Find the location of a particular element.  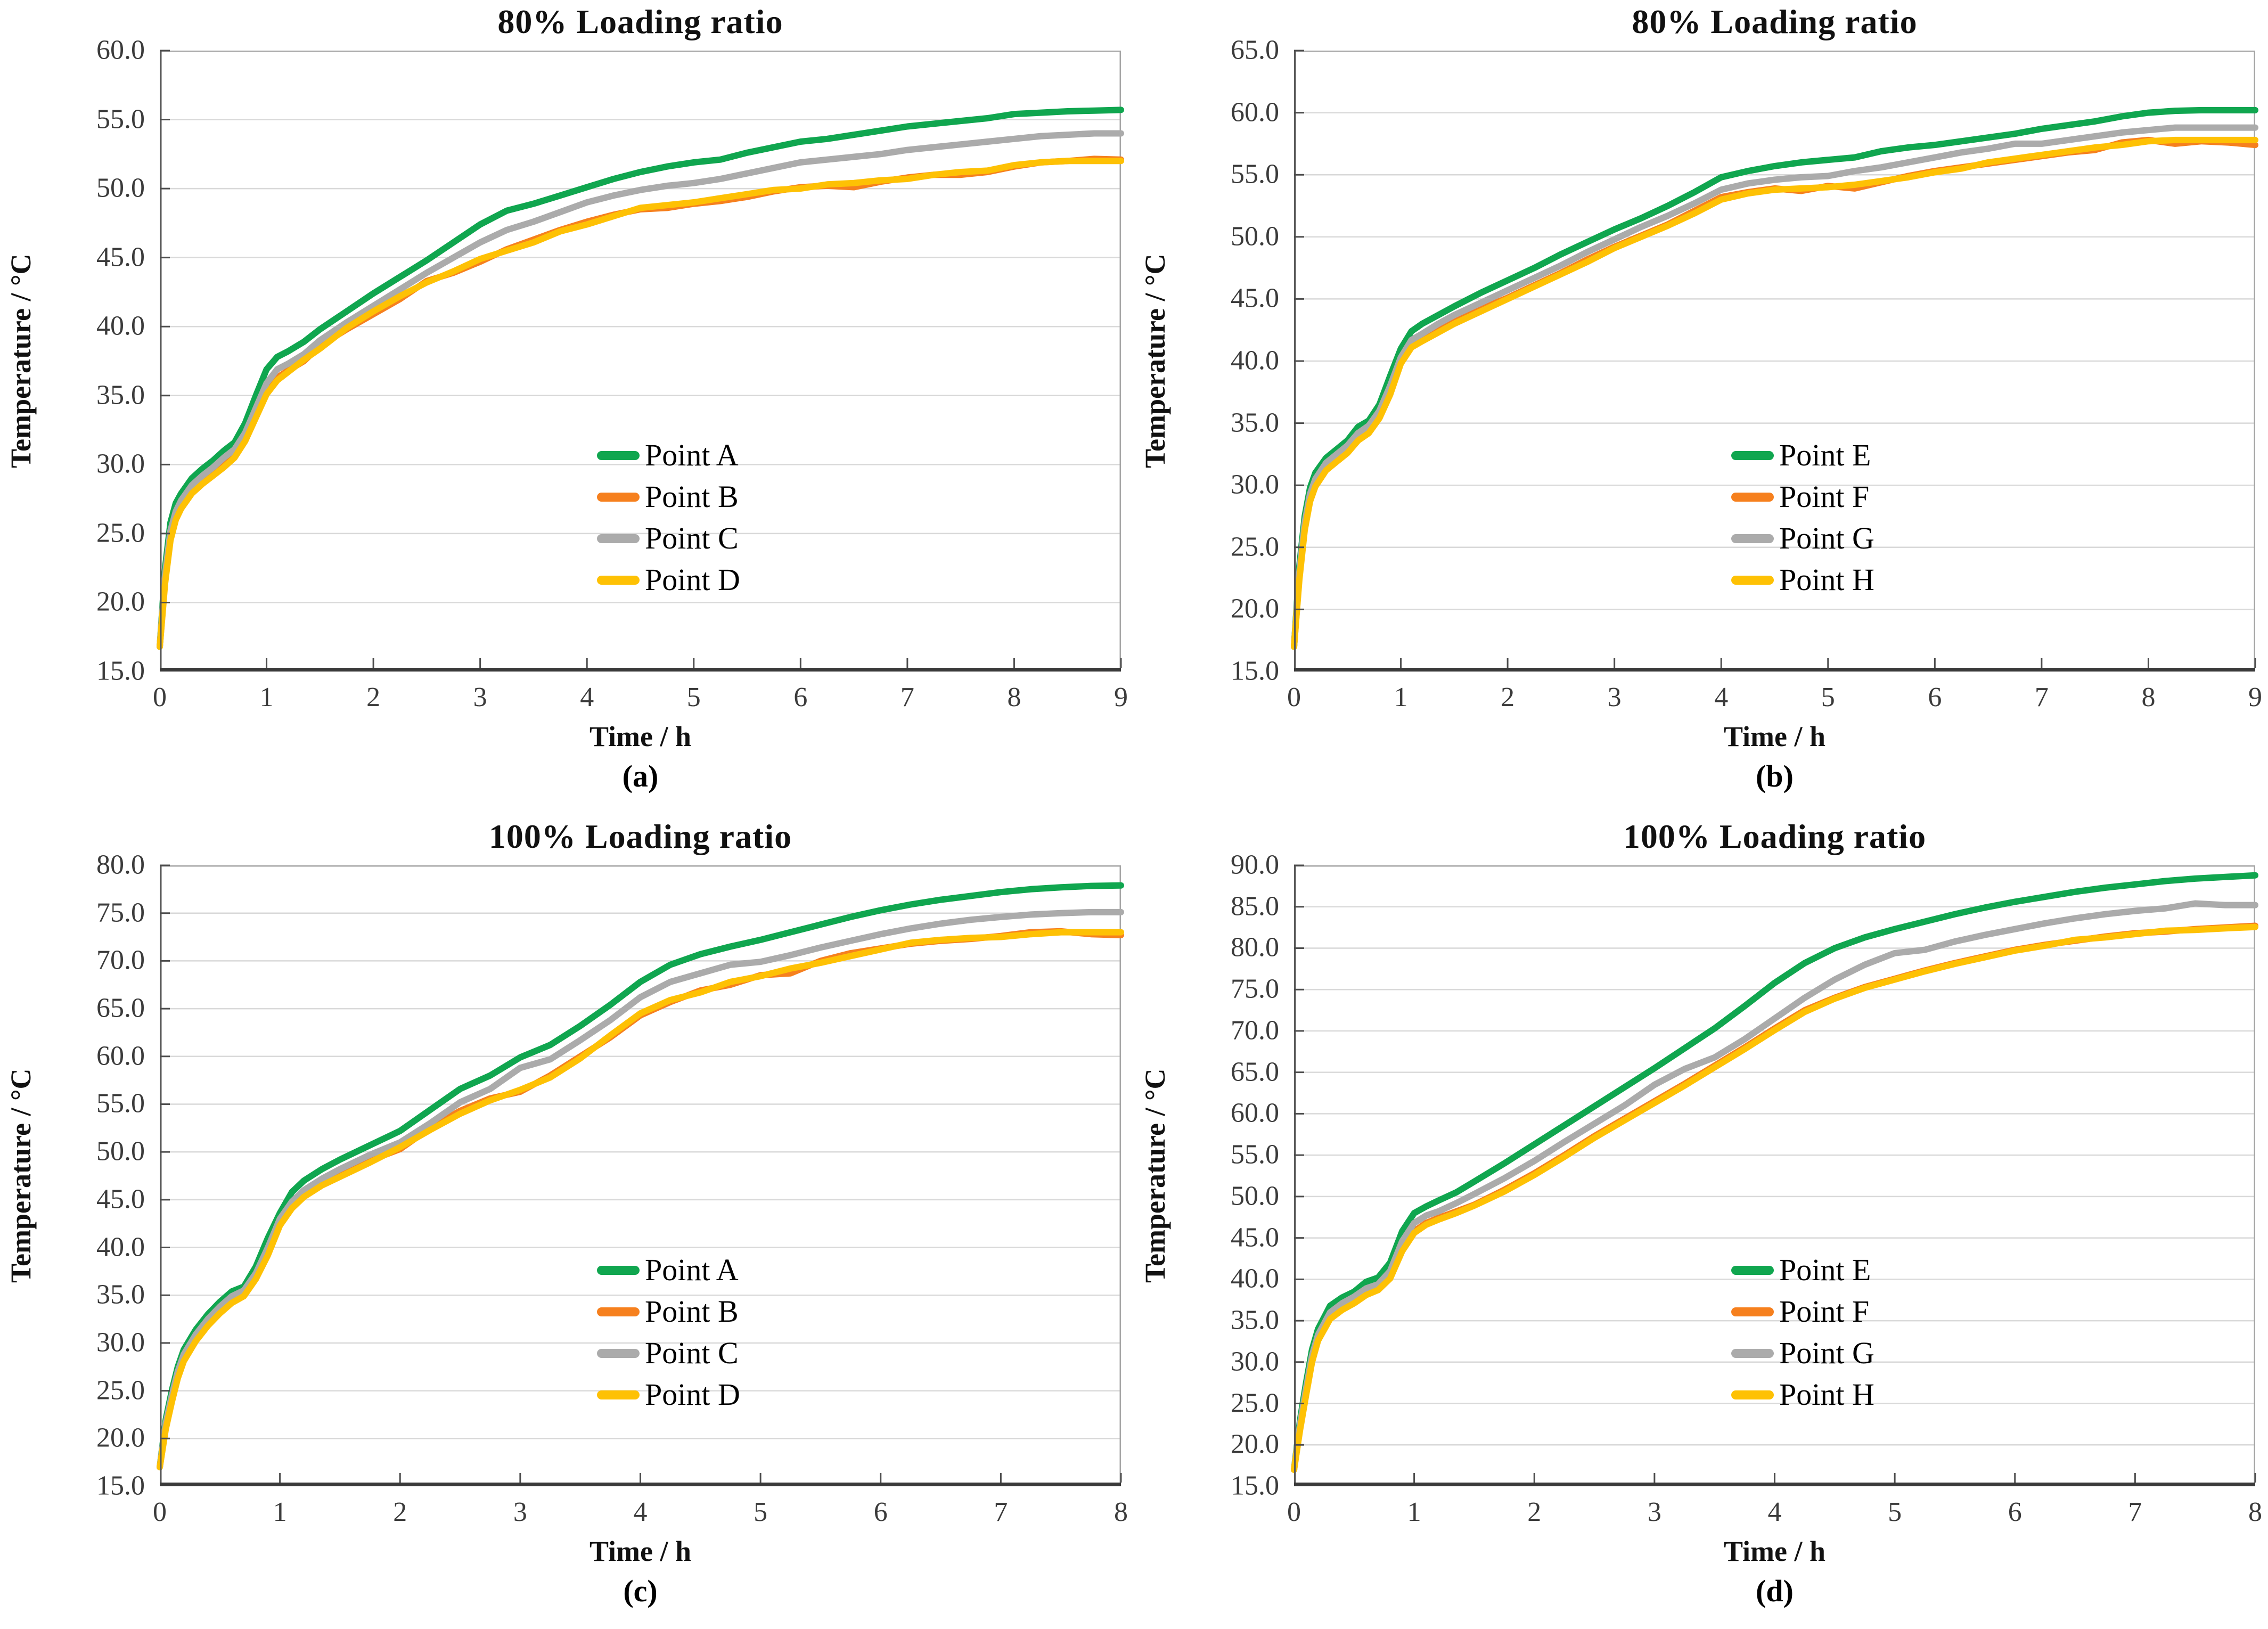

series-line-point-b is located at coordinates (640, 402).